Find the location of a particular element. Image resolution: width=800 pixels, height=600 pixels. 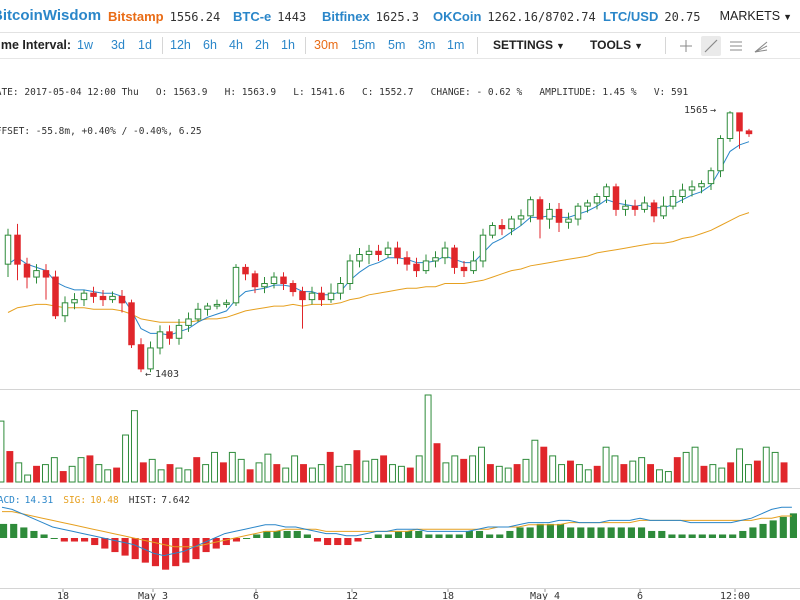

interval-1w: 1w is located at coordinates (85, 45).